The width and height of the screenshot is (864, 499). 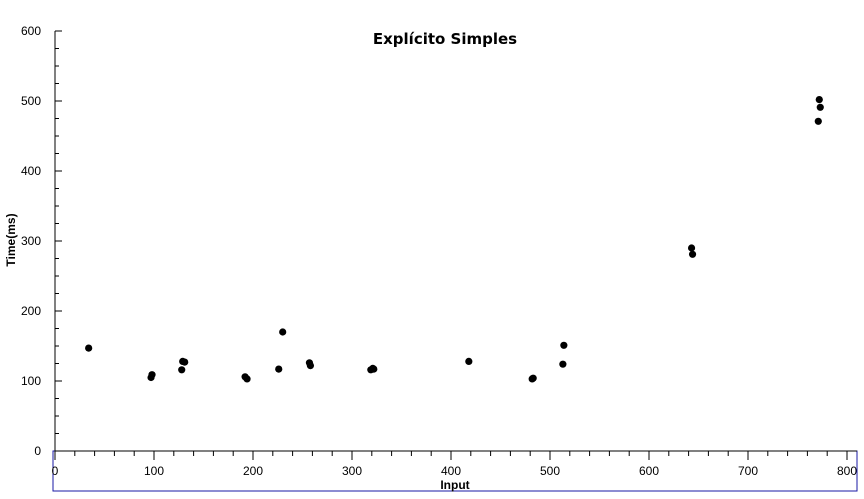 I want to click on y-tick-label: 500, so click(x=31, y=101).